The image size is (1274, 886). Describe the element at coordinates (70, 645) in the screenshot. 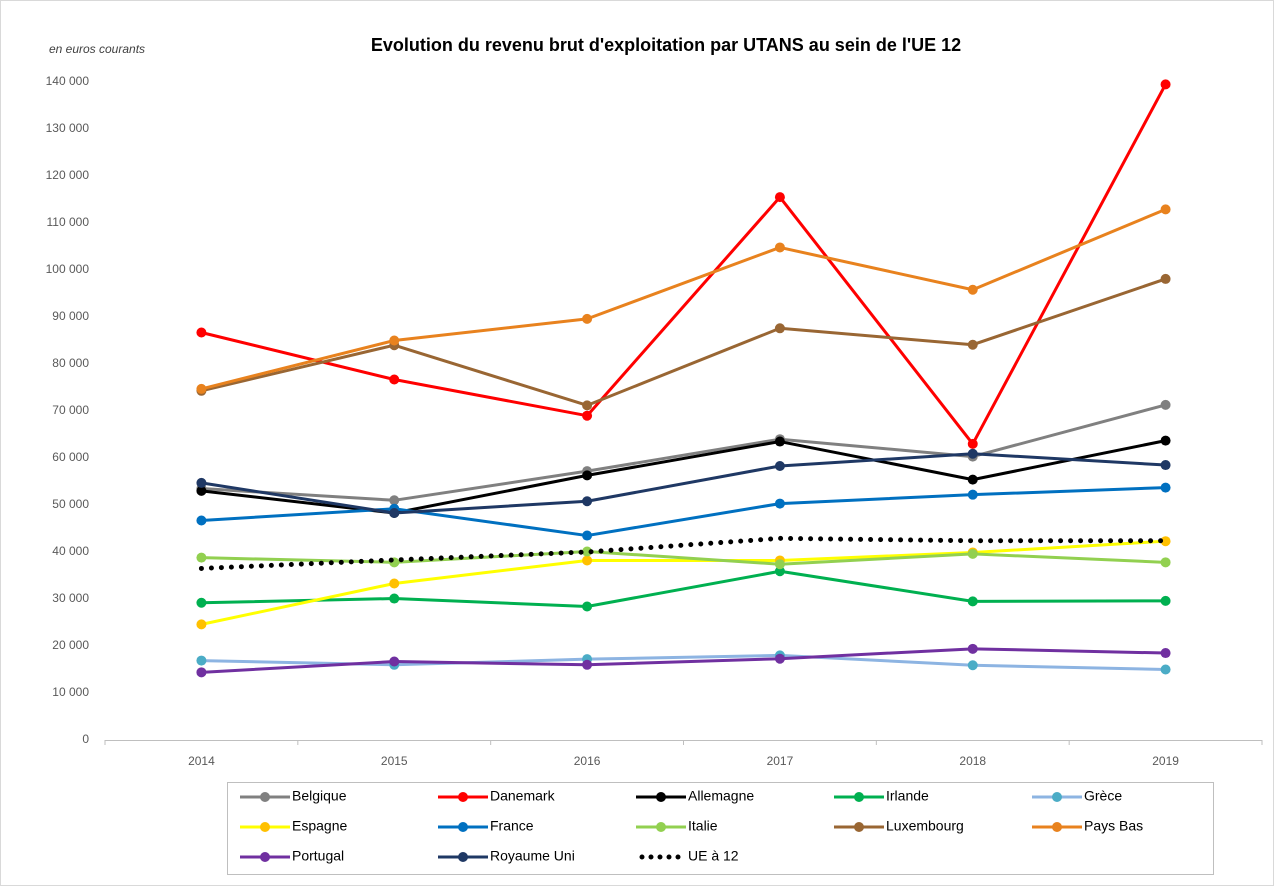

I see `y-tick-label: 20 000` at that location.